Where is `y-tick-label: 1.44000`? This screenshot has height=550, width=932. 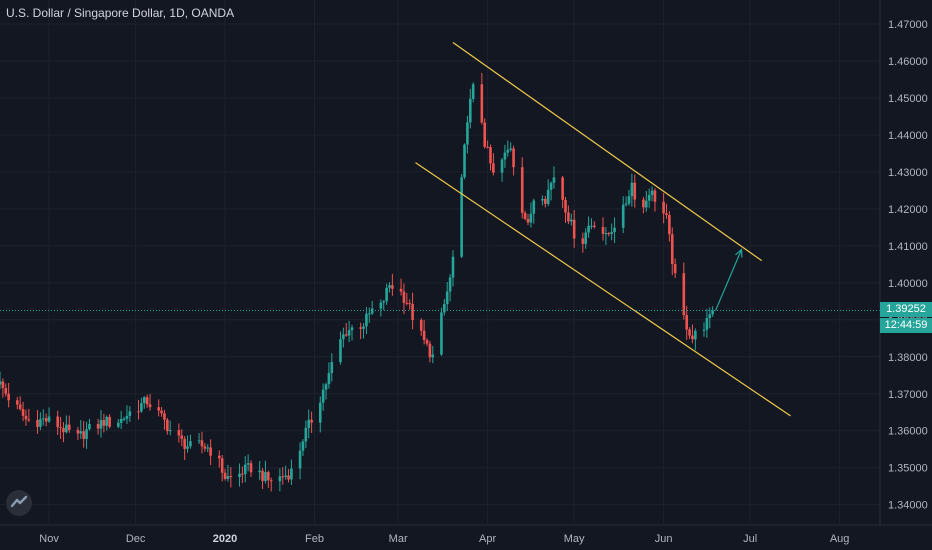 y-tick-label: 1.44000 is located at coordinates (908, 136).